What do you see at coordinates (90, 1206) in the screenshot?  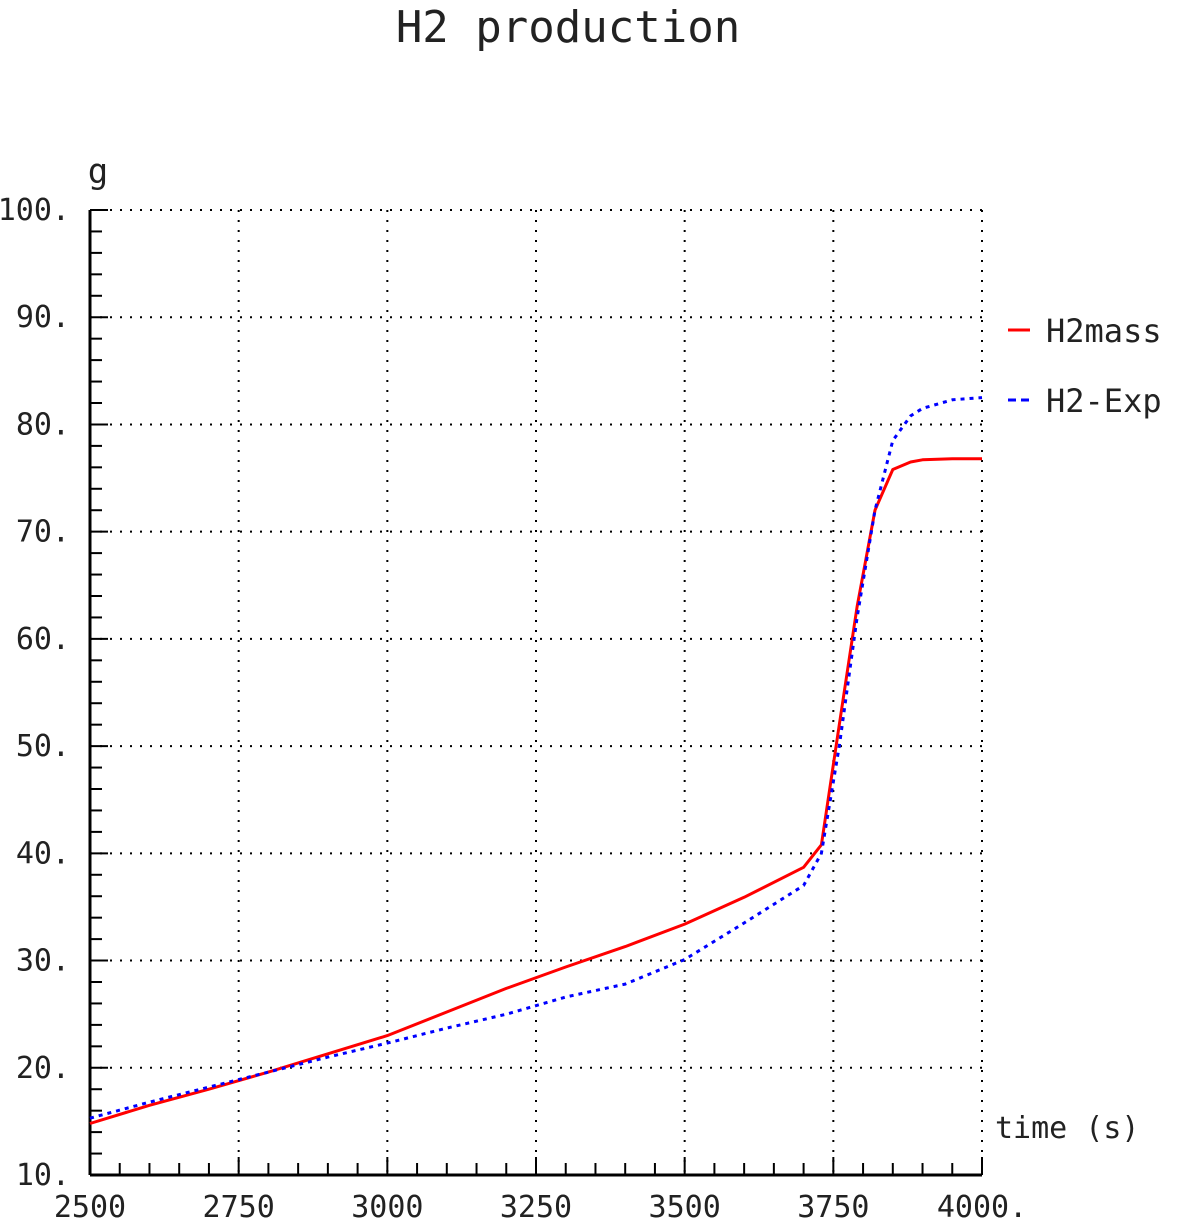 I see `x-tick-label: 2500` at bounding box center [90, 1206].